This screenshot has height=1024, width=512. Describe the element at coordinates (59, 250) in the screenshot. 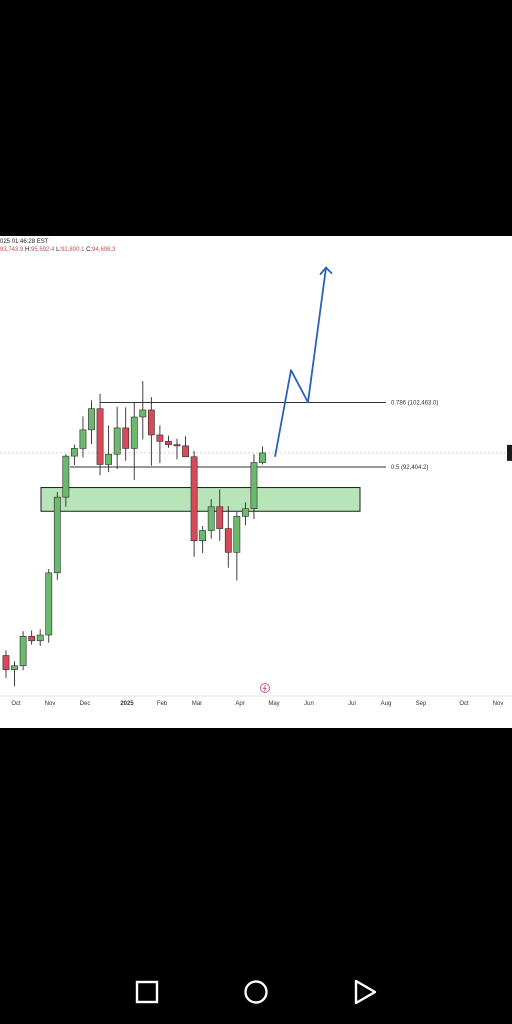

I see `low-label: L:` at that location.